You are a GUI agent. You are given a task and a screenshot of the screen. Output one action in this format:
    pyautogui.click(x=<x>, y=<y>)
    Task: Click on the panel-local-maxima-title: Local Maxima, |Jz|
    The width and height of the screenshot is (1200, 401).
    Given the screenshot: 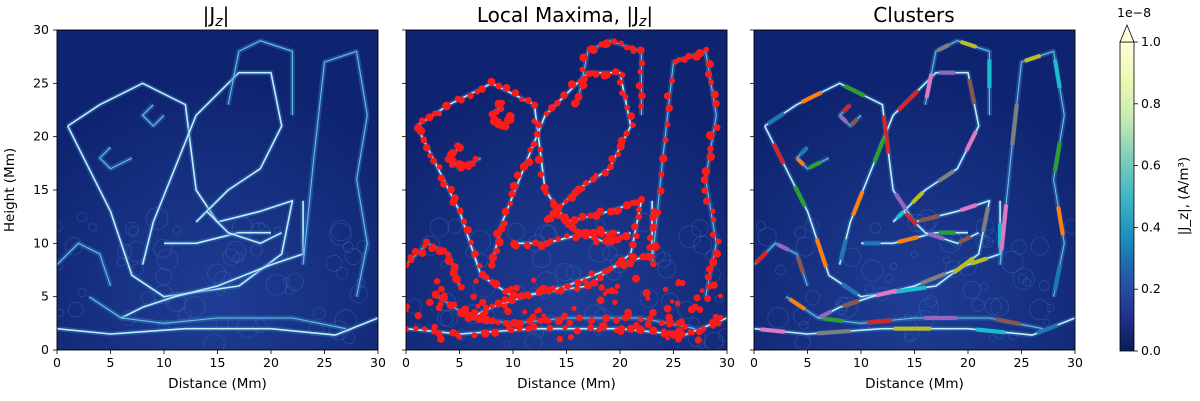 What is the action you would take?
    pyautogui.click(x=565, y=16)
    